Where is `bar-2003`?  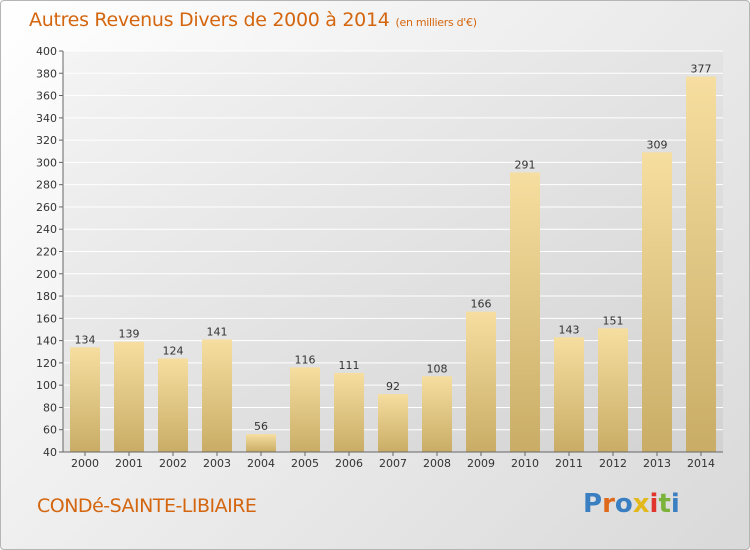
bar-2003 is located at coordinates (217, 395).